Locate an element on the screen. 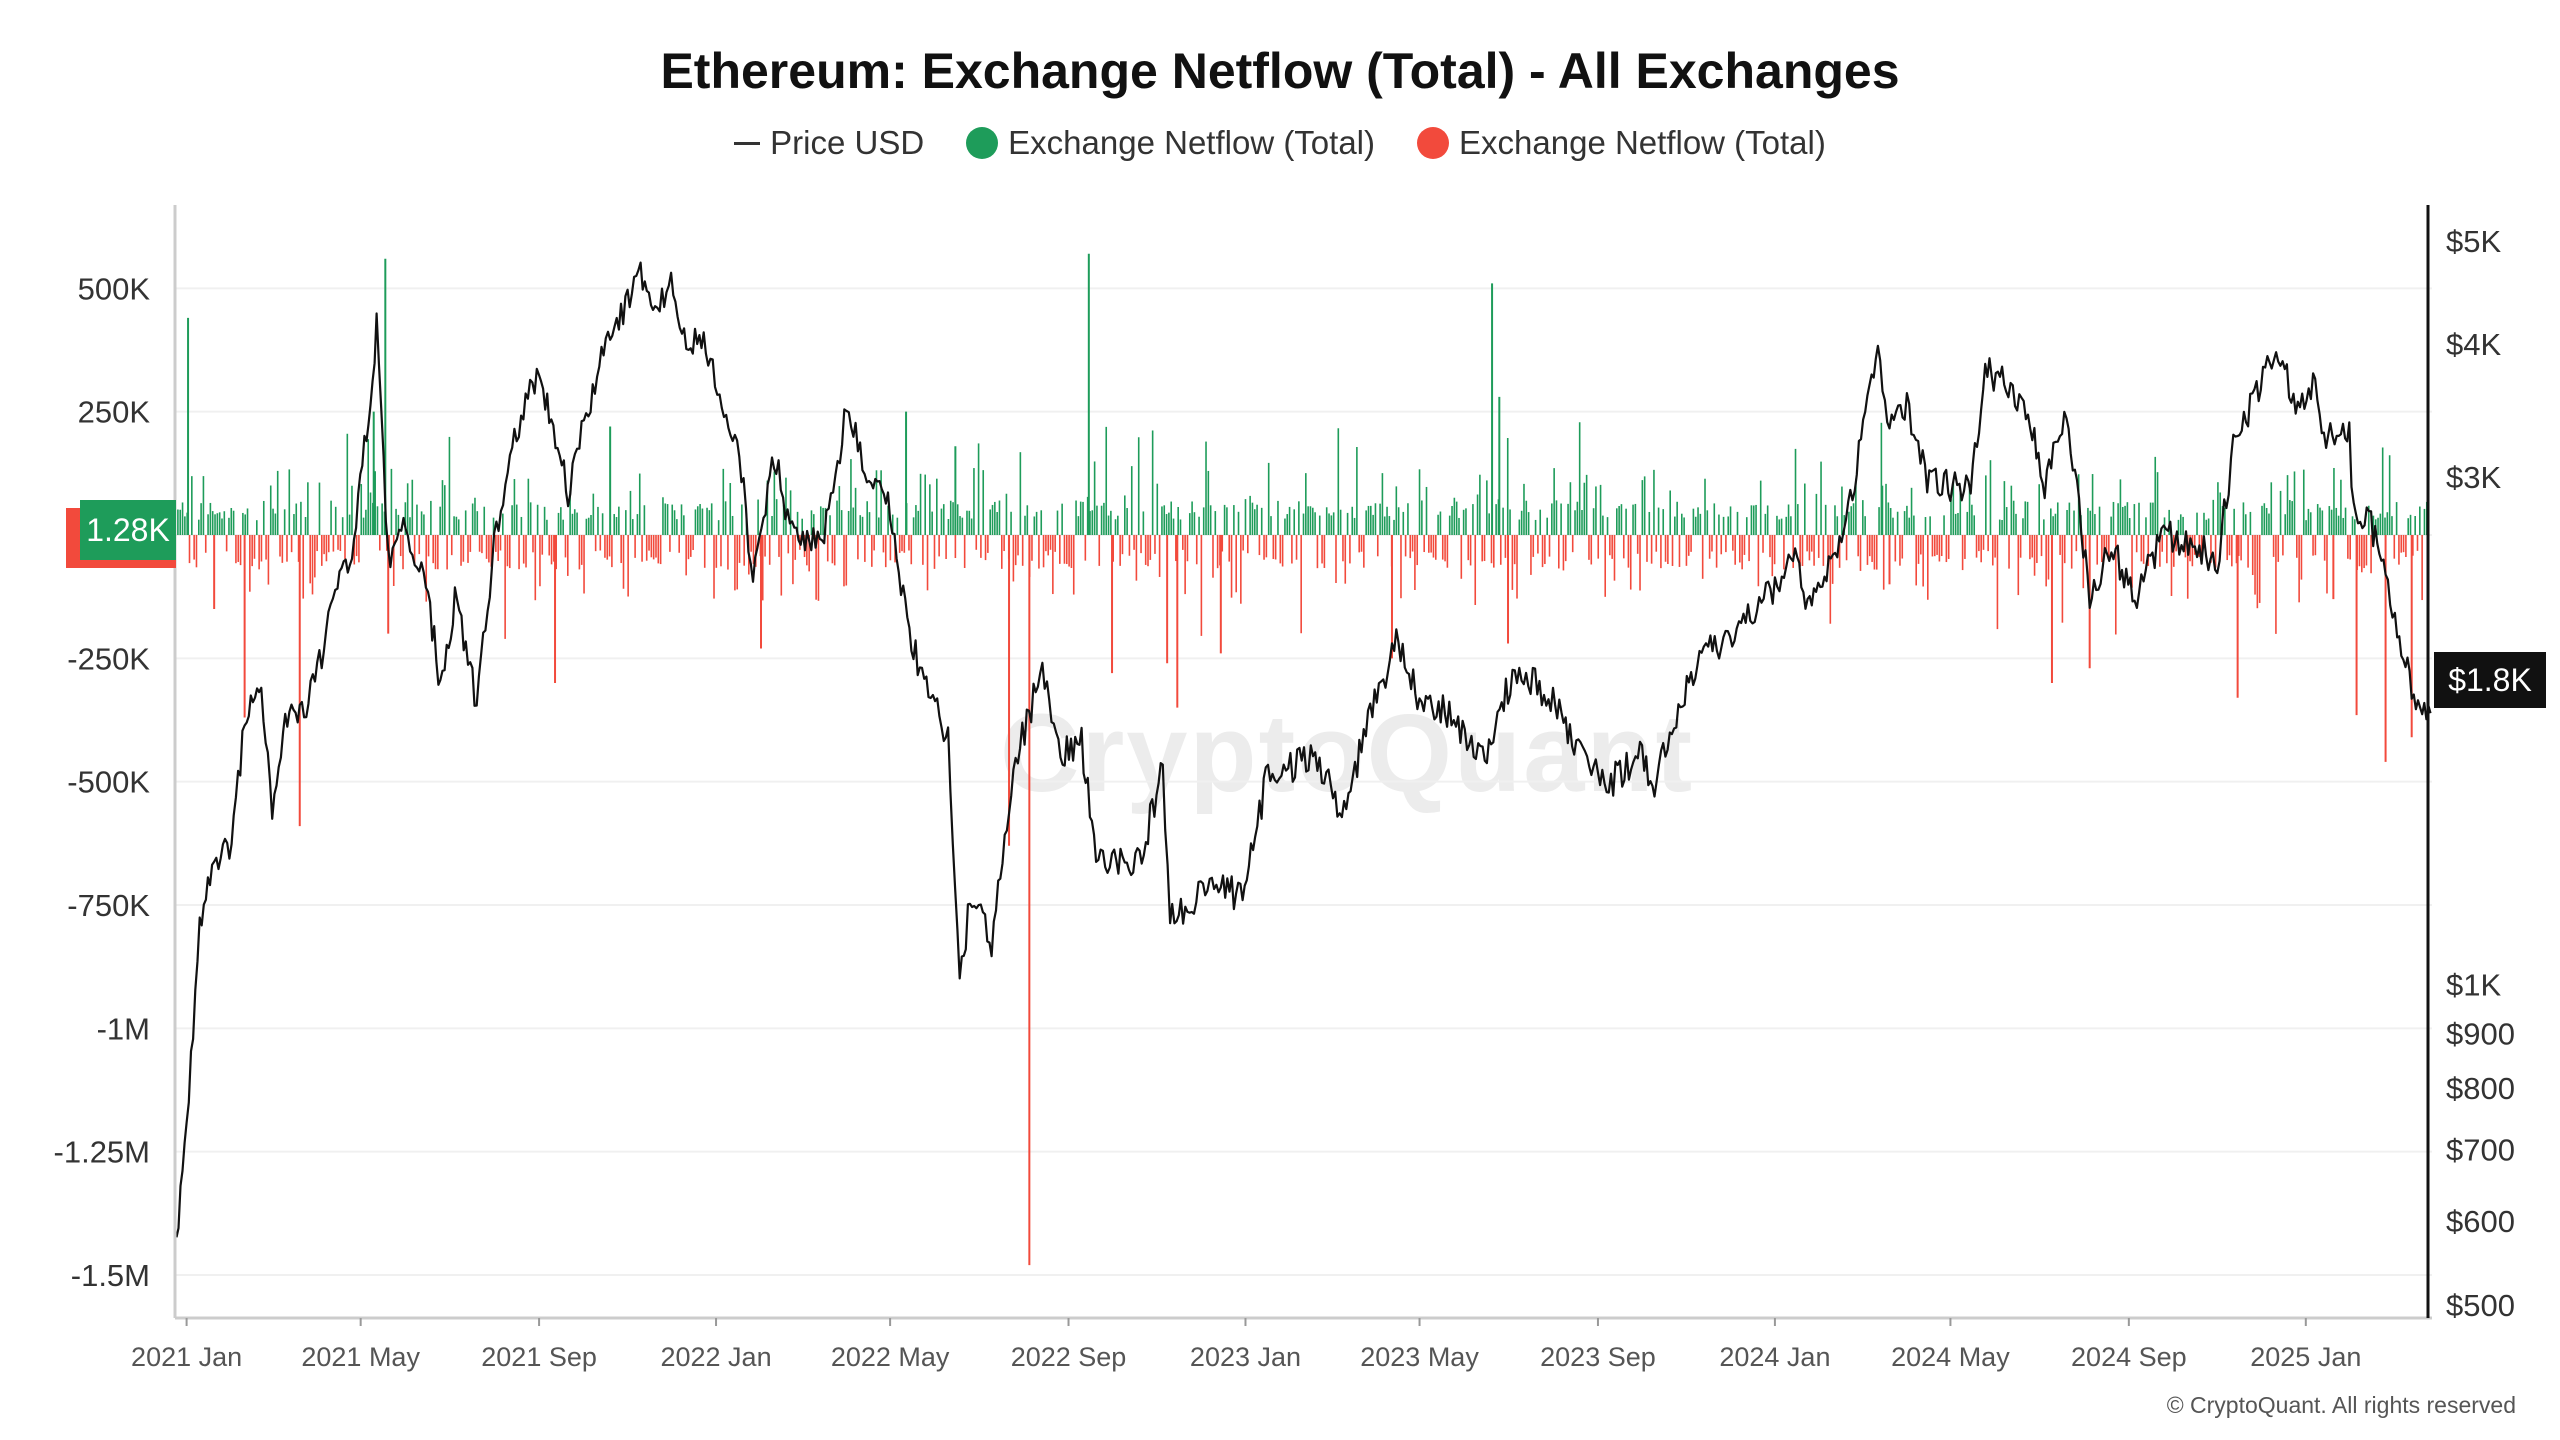  legend-line-icon is located at coordinates (747, 143).